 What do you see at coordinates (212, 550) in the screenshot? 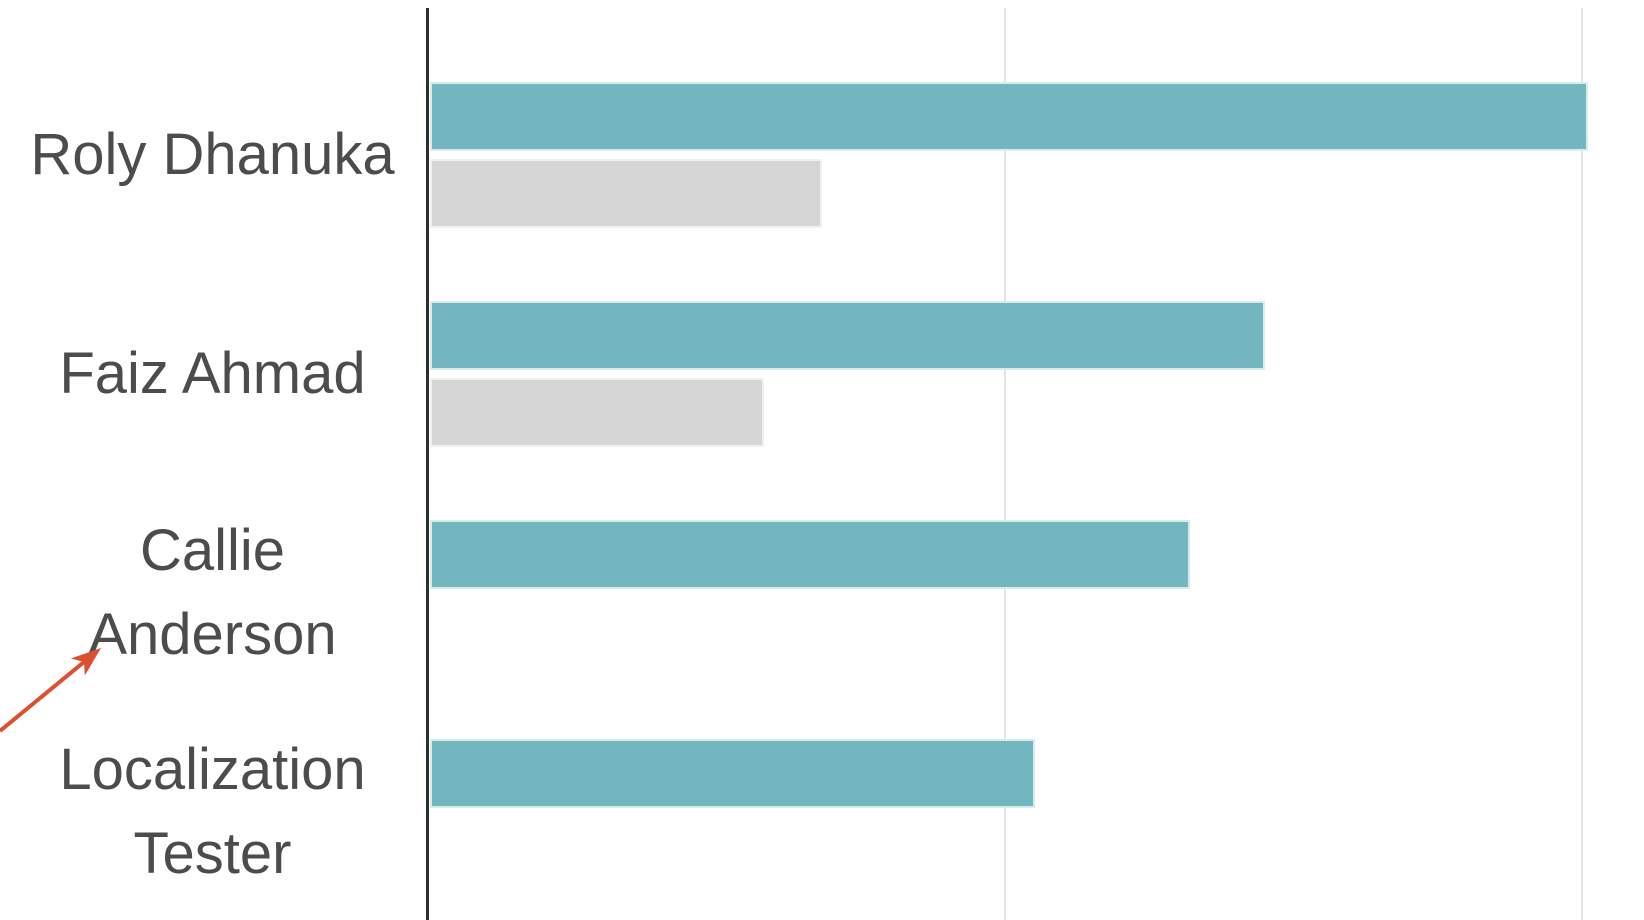
I see `category-label-line: Callie` at bounding box center [212, 550].